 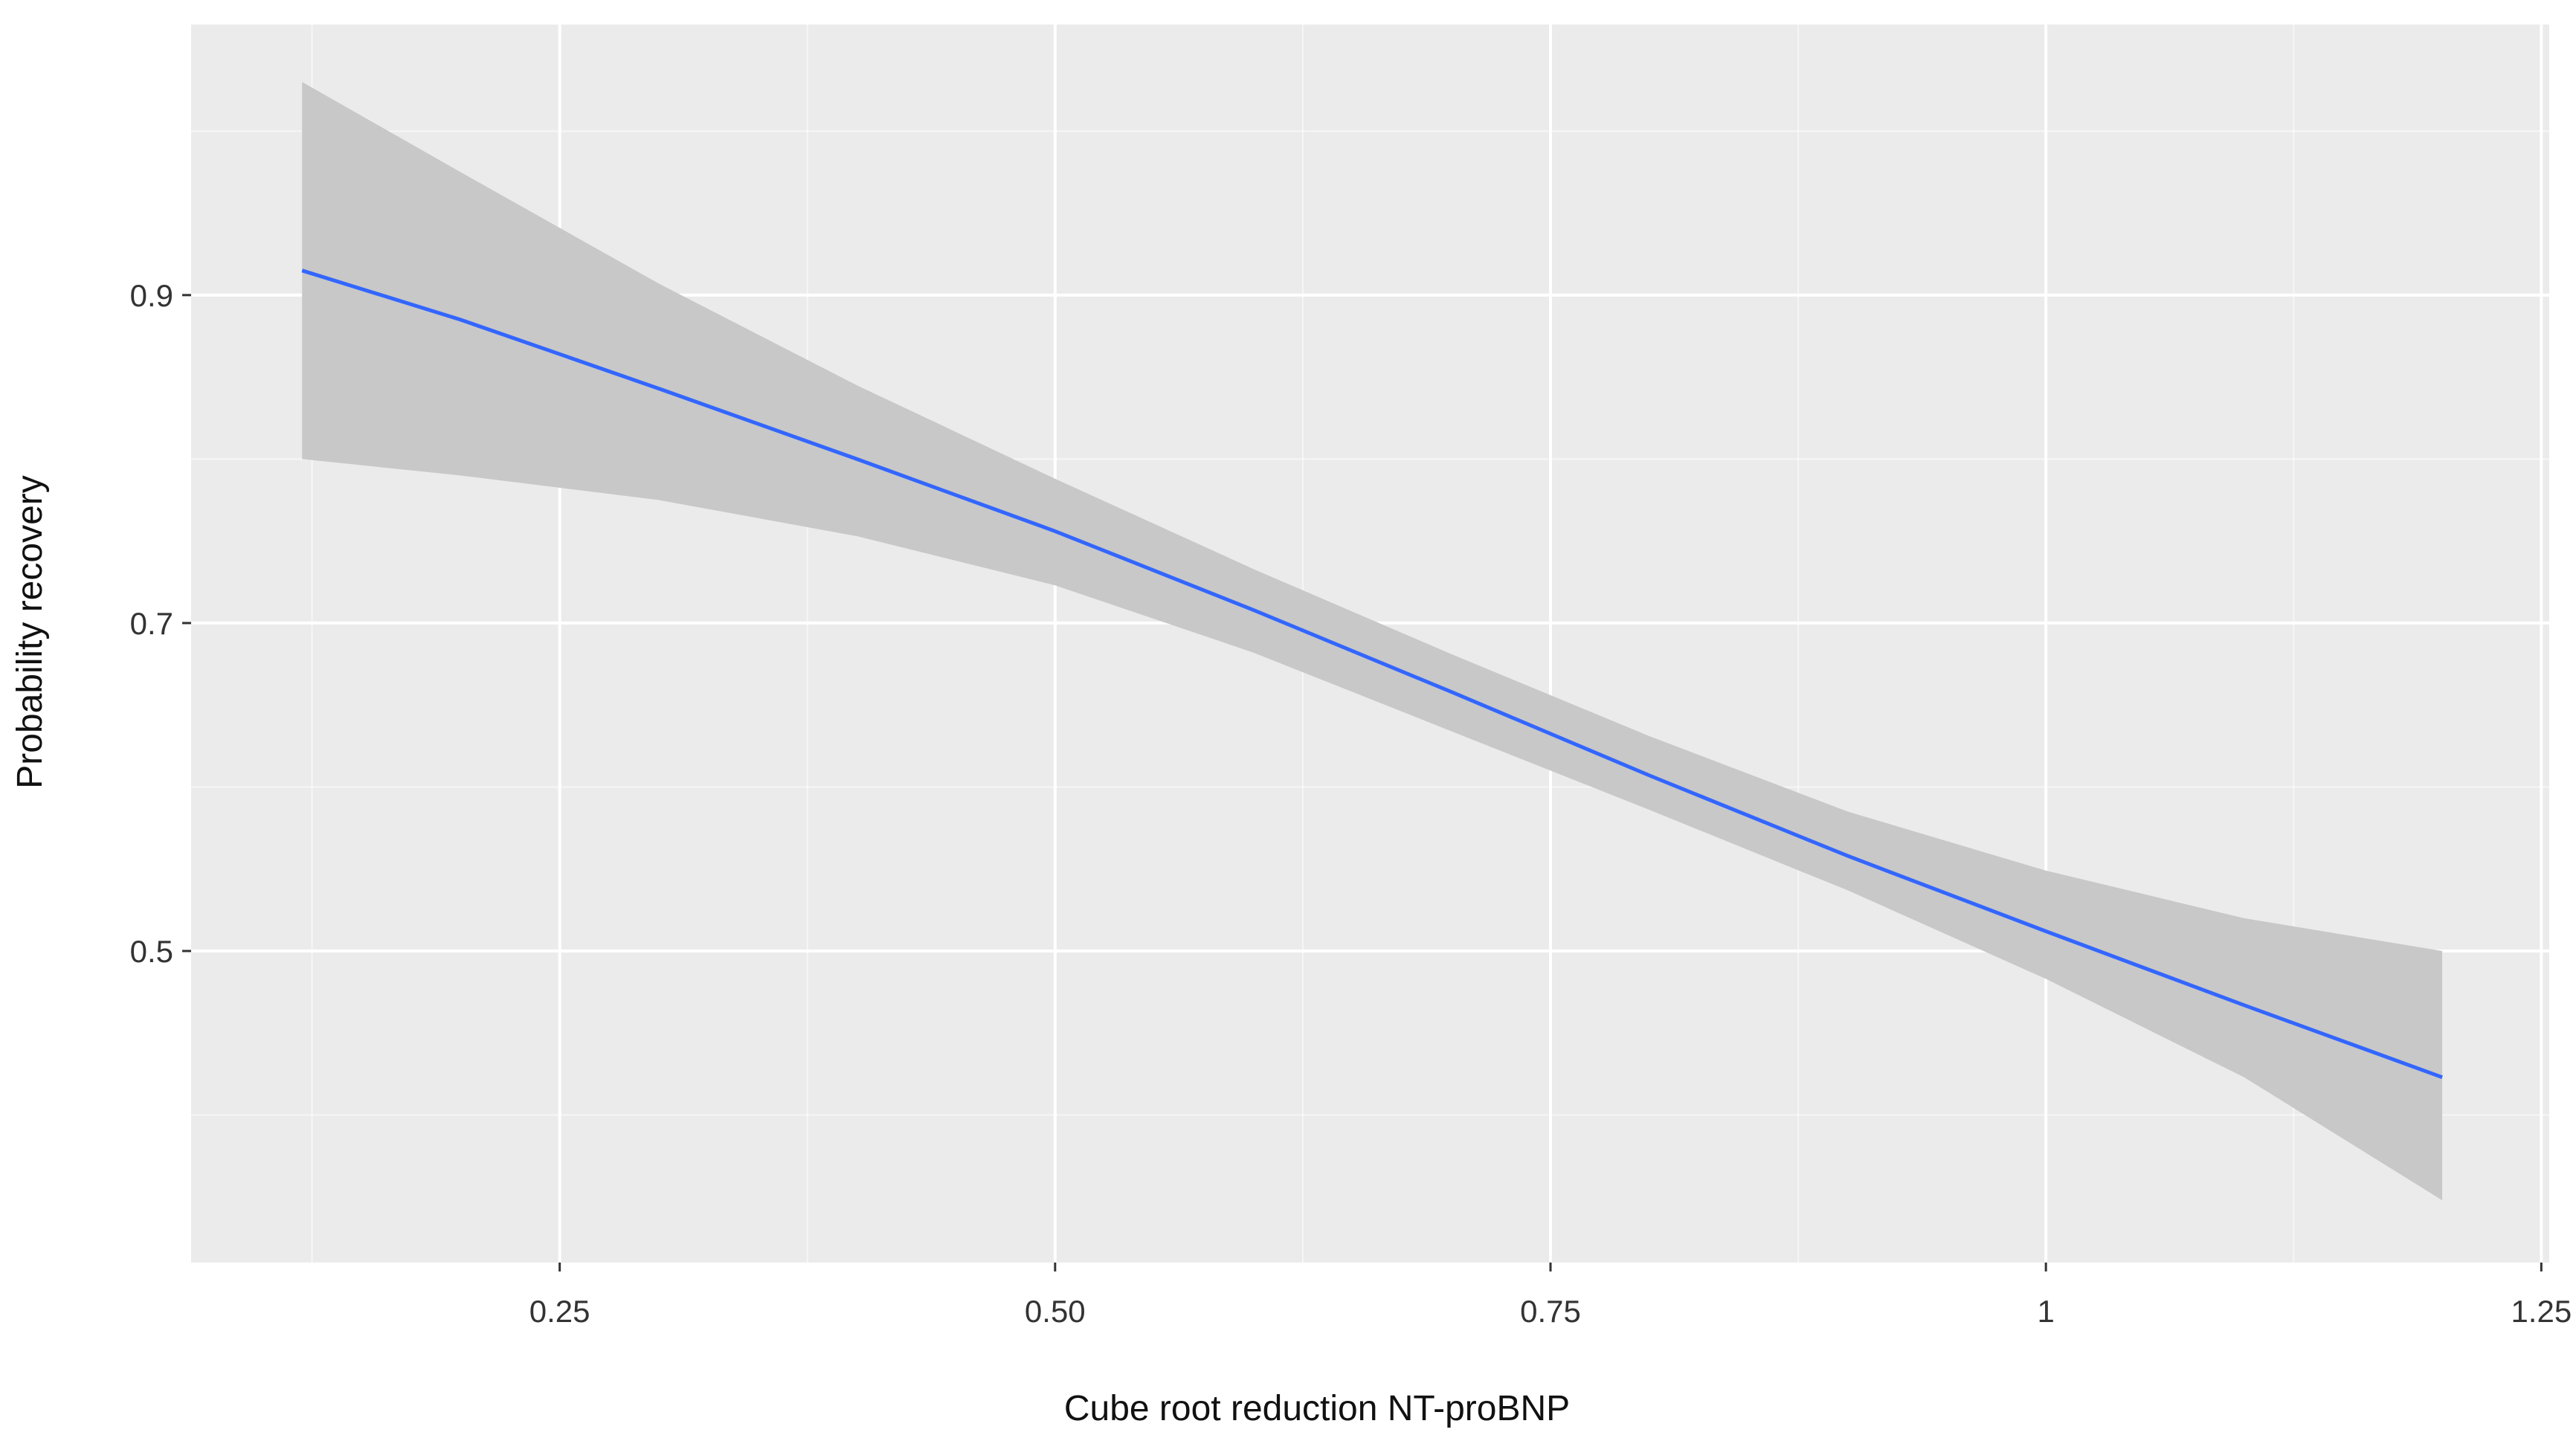 I want to click on y-tick-label: 0.5, so click(x=151, y=951).